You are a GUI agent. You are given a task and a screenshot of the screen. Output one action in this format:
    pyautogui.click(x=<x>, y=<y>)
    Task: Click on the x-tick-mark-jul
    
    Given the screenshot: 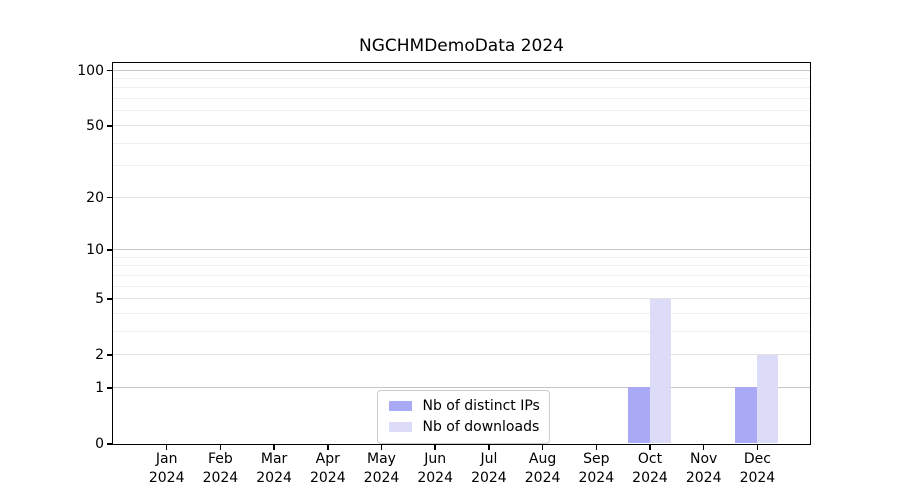 What is the action you would take?
    pyautogui.click(x=489, y=447)
    